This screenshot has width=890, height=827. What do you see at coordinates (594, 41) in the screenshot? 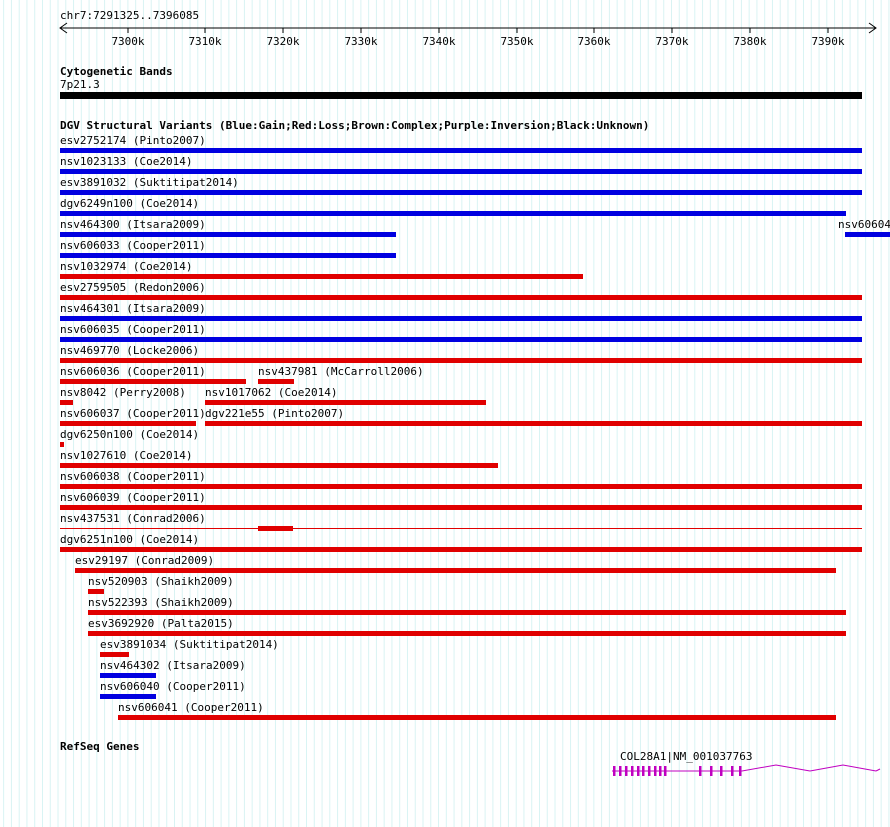
I see `ruler-tick-label: 7360k` at bounding box center [594, 41].